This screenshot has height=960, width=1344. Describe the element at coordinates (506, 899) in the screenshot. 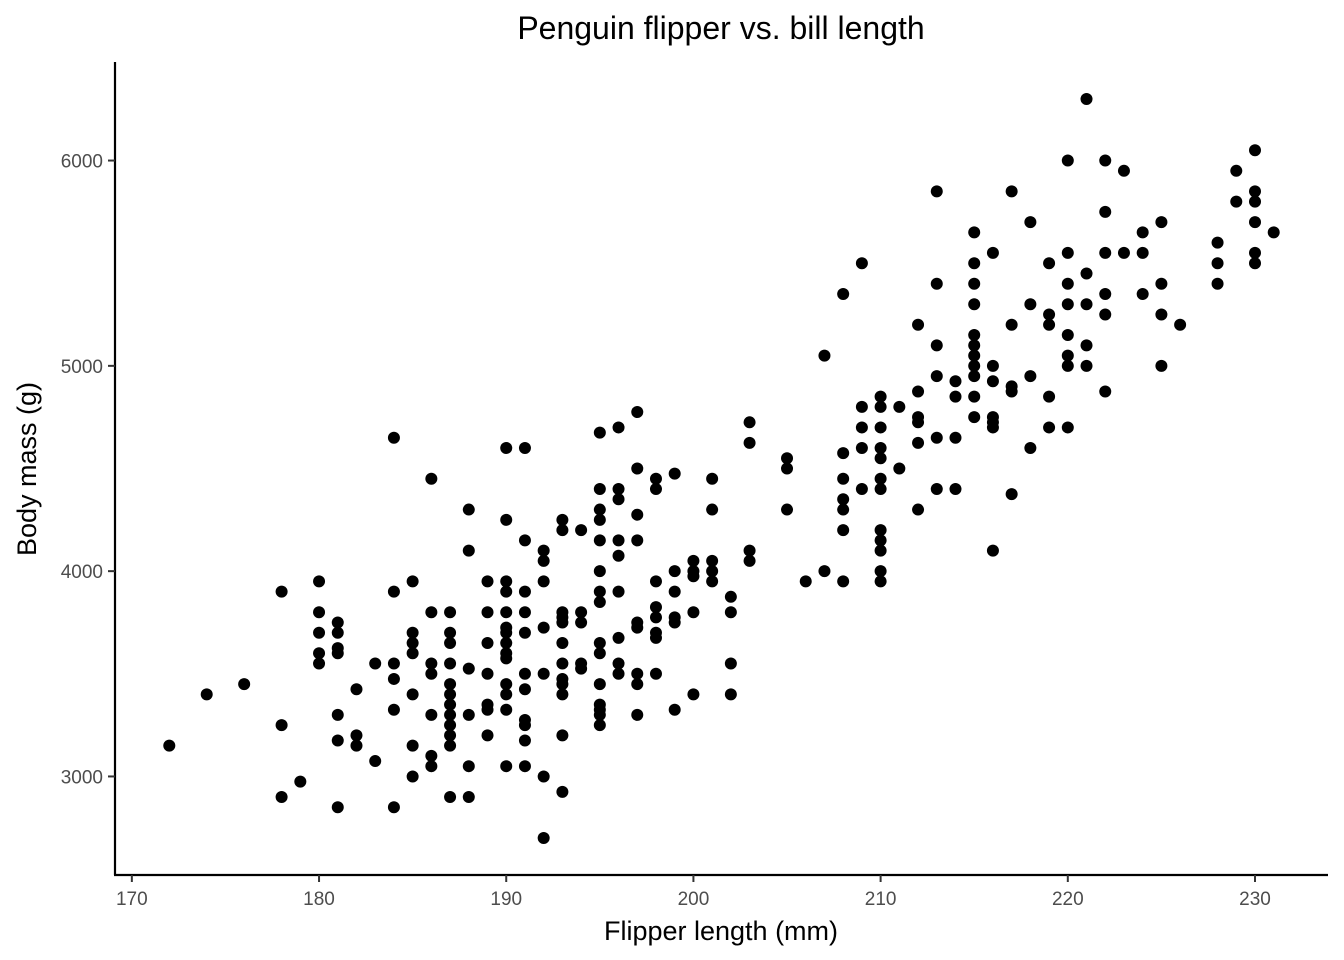

I see `x-tick-label: 190` at that location.